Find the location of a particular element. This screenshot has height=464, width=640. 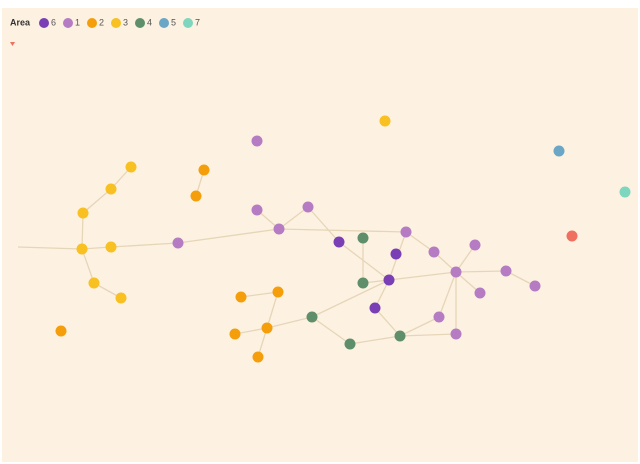

legend-label: 3 is located at coordinates (125, 22).